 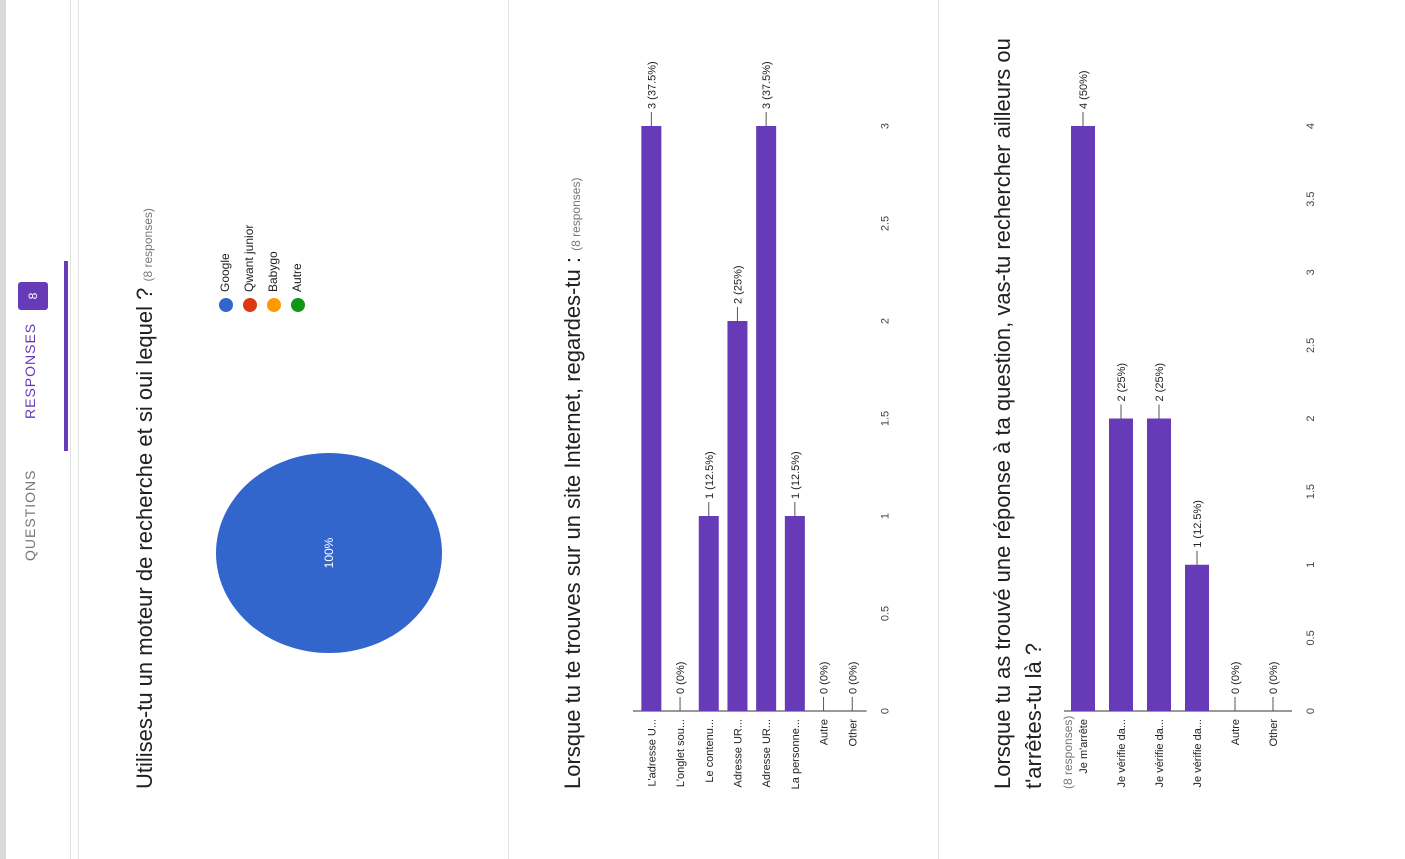 What do you see at coordinates (1084, 89) in the screenshot?
I see `data-label: 4 (50%)` at bounding box center [1084, 89].